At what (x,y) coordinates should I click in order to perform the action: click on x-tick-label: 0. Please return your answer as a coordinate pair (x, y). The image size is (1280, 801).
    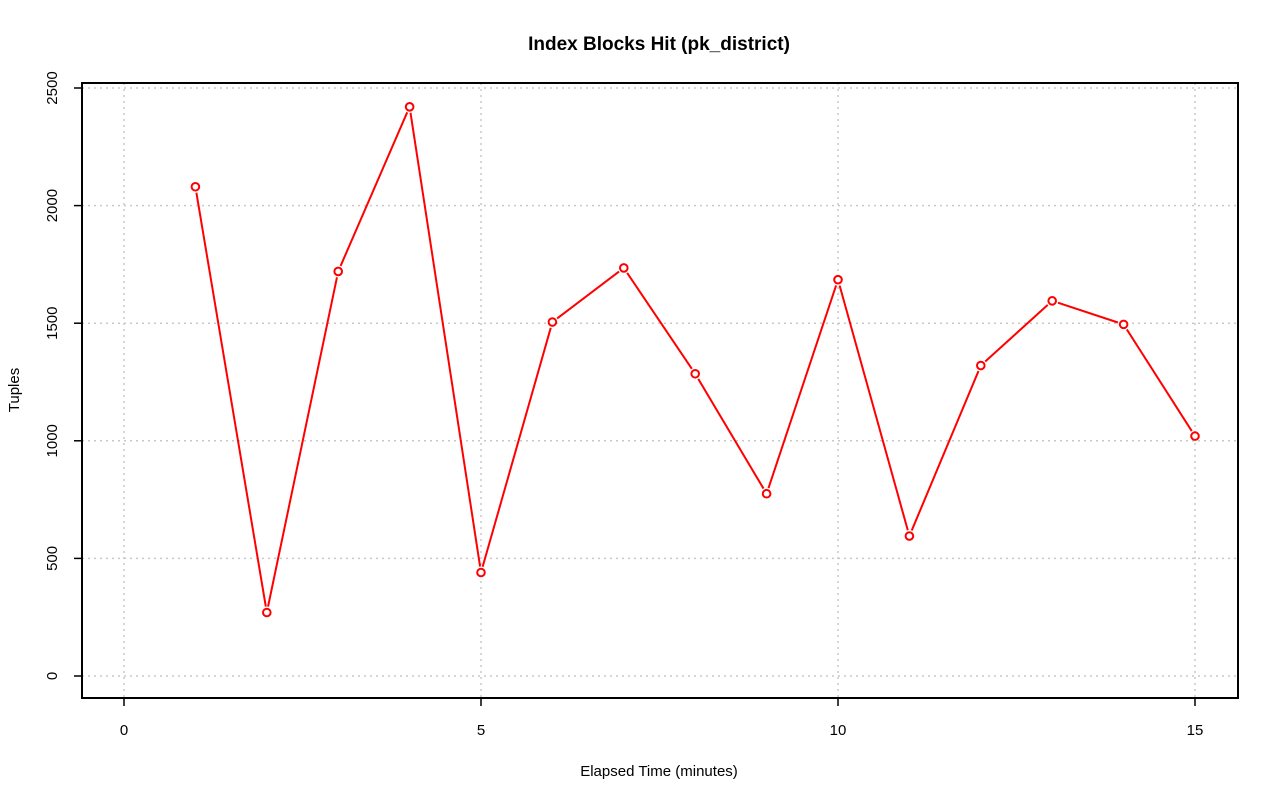
    Looking at the image, I should click on (124, 730).